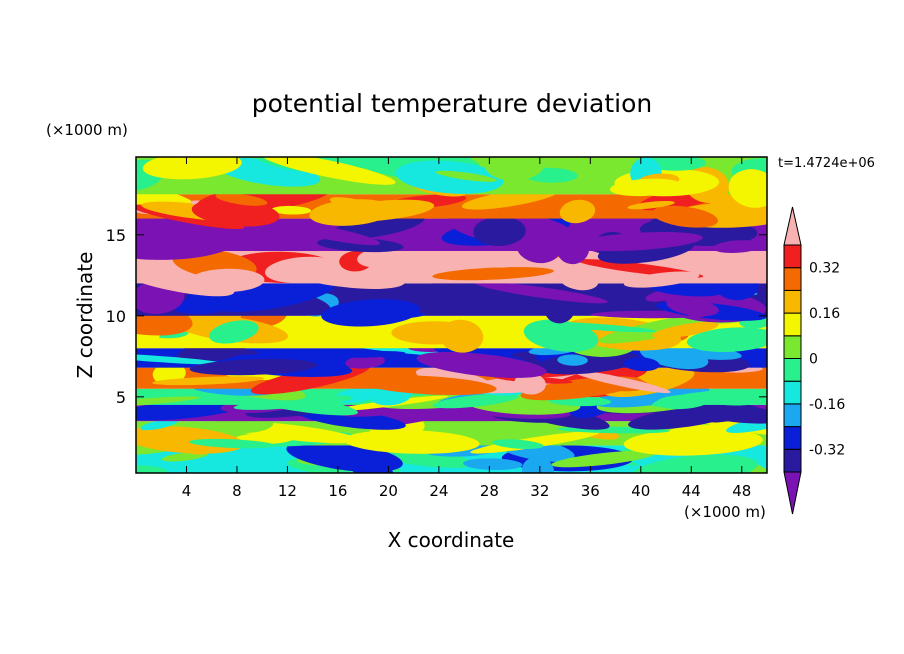  What do you see at coordinates (116, 316) in the screenshot?
I see `y-tick-label: 10` at bounding box center [116, 316].